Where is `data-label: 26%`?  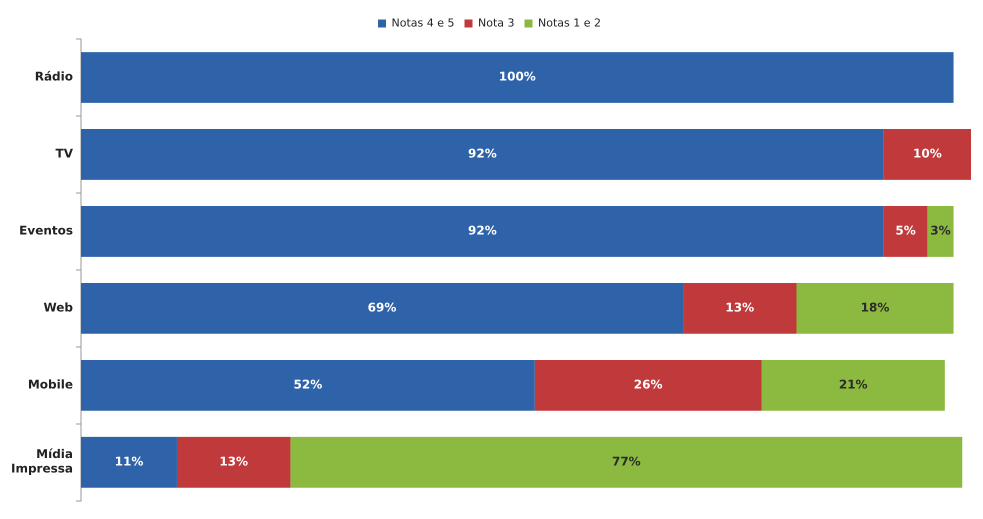 data-label: 26% is located at coordinates (648, 384).